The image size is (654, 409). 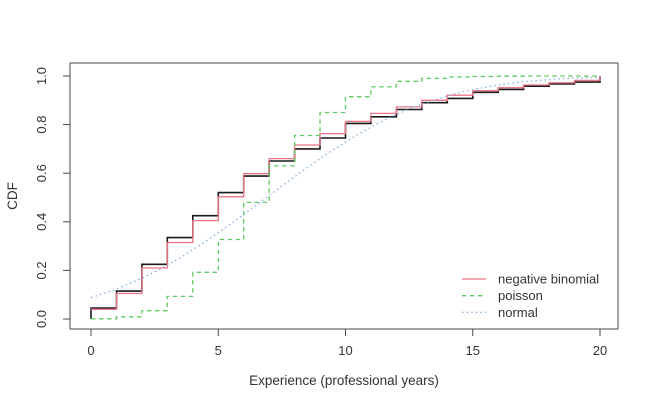 I want to click on y-axis-title: CDF, so click(x=12, y=196).